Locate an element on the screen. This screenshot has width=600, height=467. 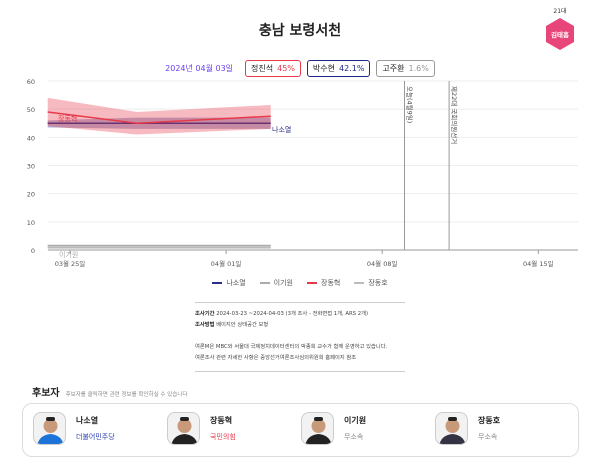
period-label: 조사기간 is located at coordinates (205, 314).